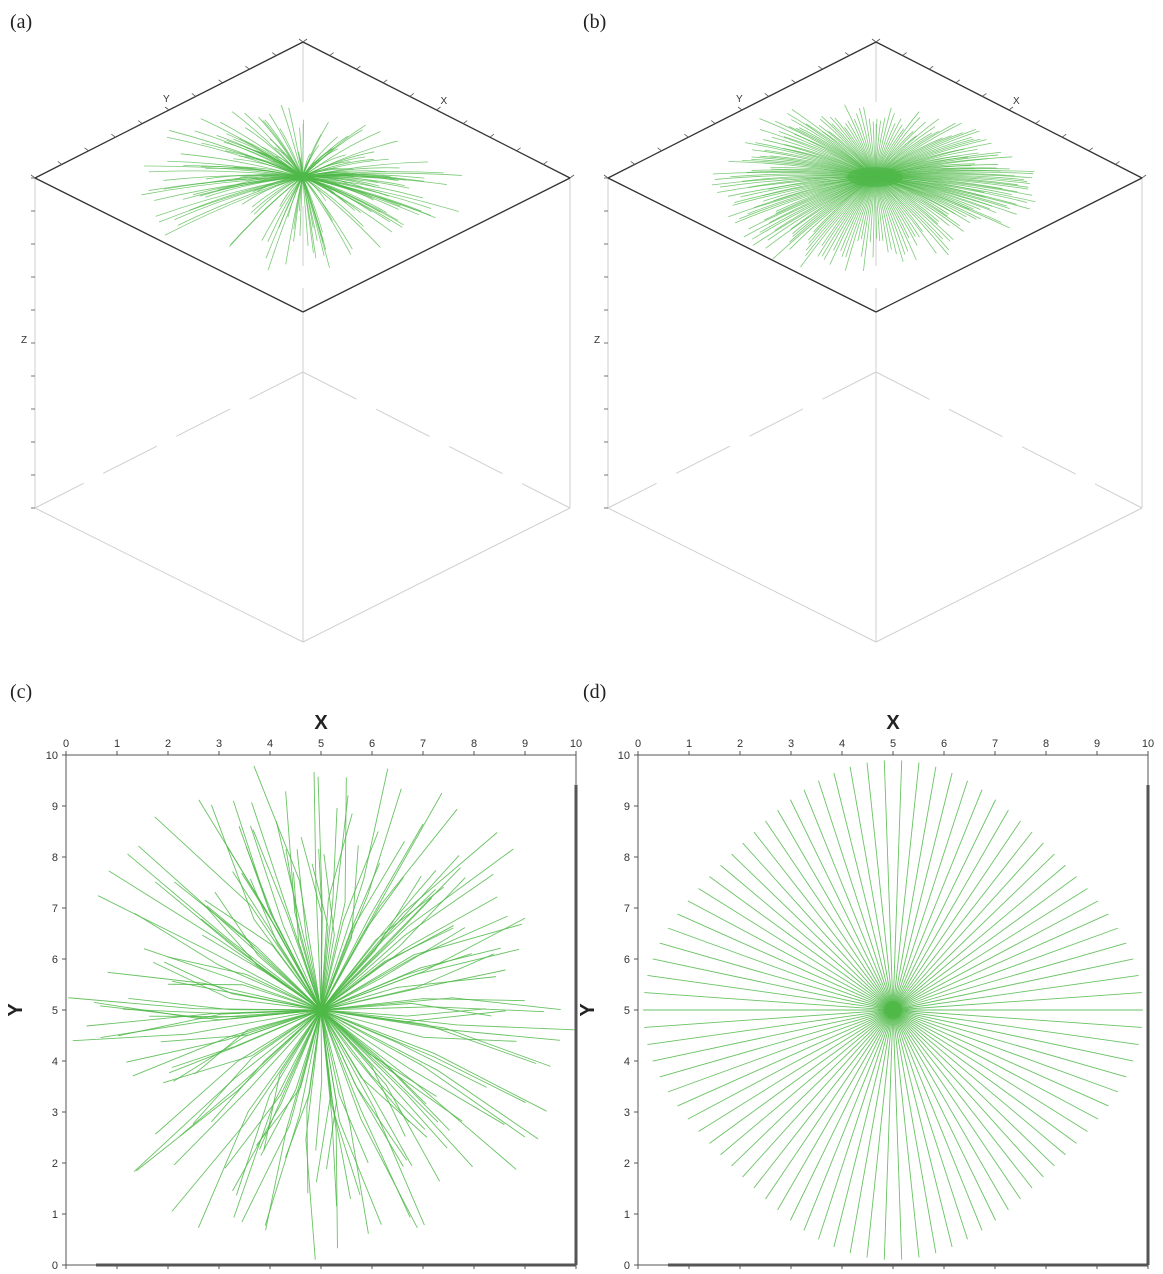  What do you see at coordinates (791, 744) in the screenshot?
I see `x-tick-label: 3` at bounding box center [791, 744].